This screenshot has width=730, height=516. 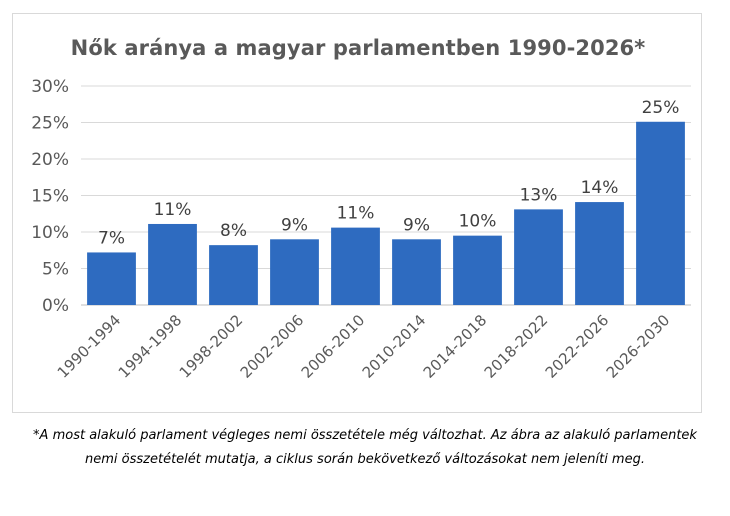 What do you see at coordinates (539, 195) in the screenshot?
I see `data-label: 13%` at bounding box center [539, 195].